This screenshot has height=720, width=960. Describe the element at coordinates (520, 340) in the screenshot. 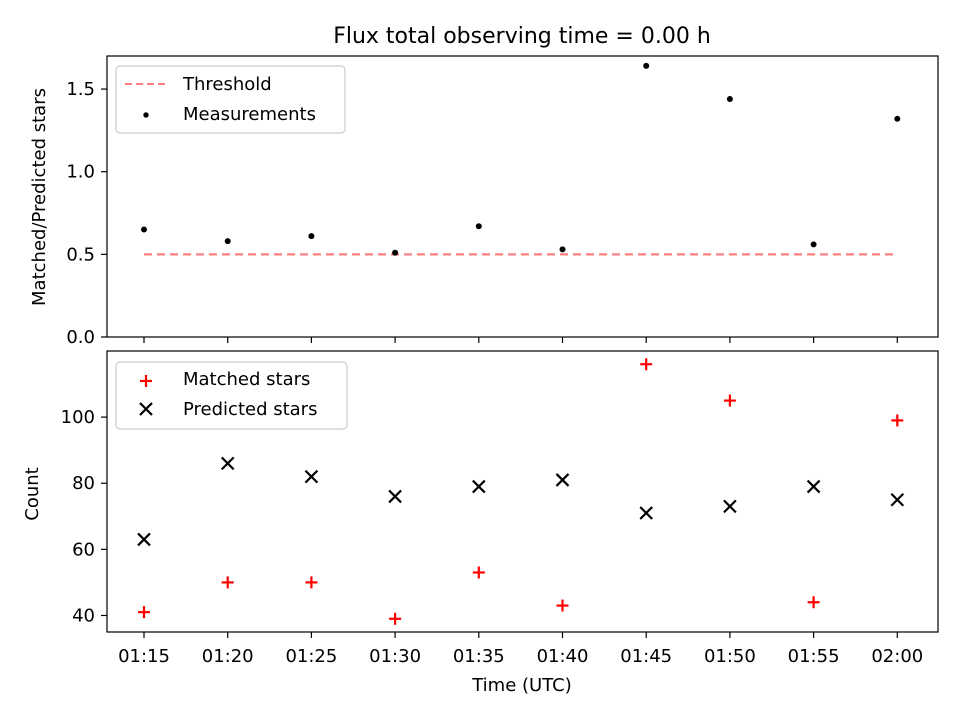

I see `top-x-ticks` at that location.